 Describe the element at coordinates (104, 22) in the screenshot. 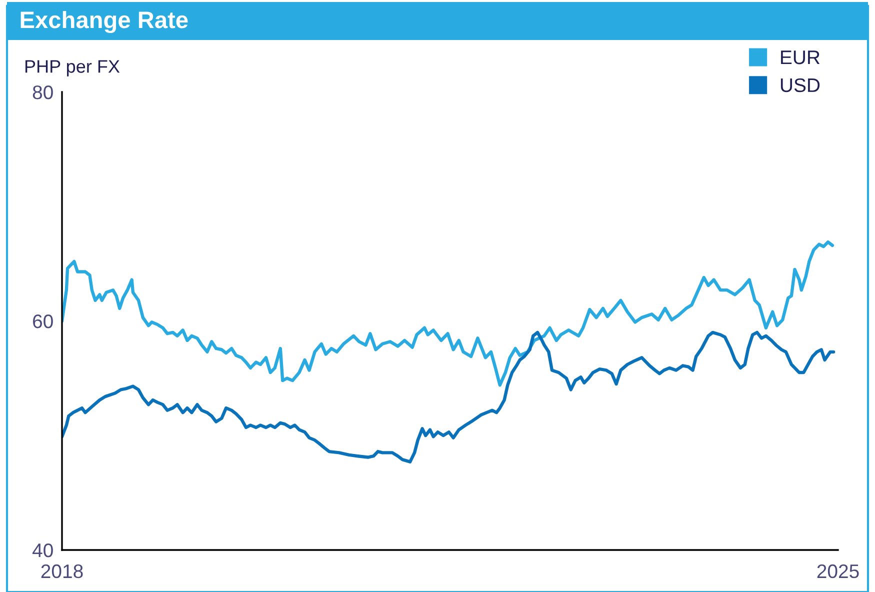

I see `chart-title: Exchange Rate` at that location.